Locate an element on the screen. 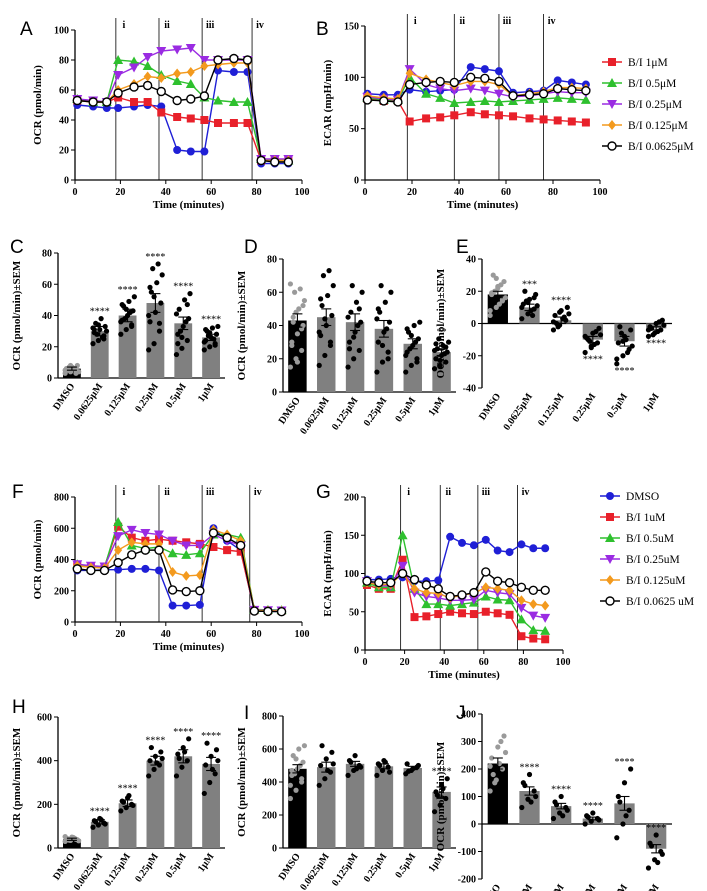  legend-label: B/I 0.25uM is located at coordinates (653, 560).